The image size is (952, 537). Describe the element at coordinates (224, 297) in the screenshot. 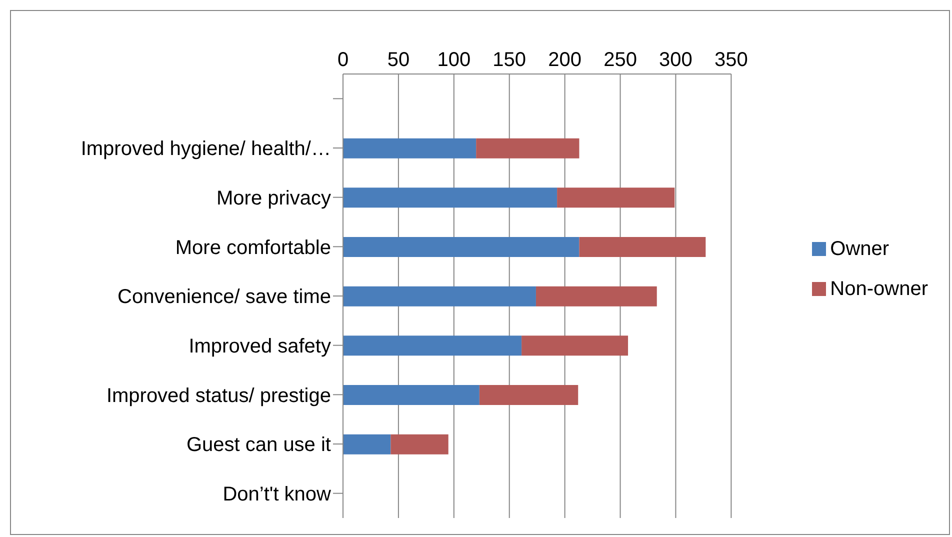

I see `y-tick-label: Convenience/ save time` at that location.